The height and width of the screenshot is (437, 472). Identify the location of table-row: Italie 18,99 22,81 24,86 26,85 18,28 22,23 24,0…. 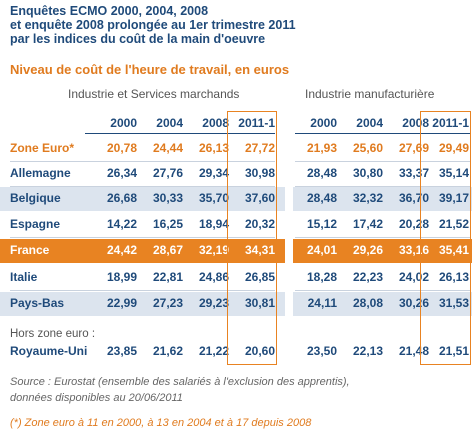
(236, 278).